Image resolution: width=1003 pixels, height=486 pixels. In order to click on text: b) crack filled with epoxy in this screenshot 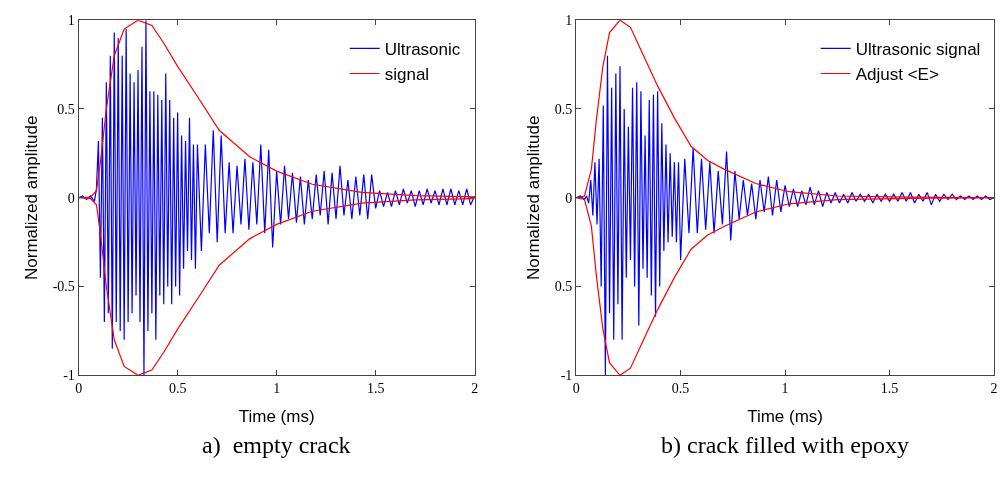, I will do `click(785, 445)`.